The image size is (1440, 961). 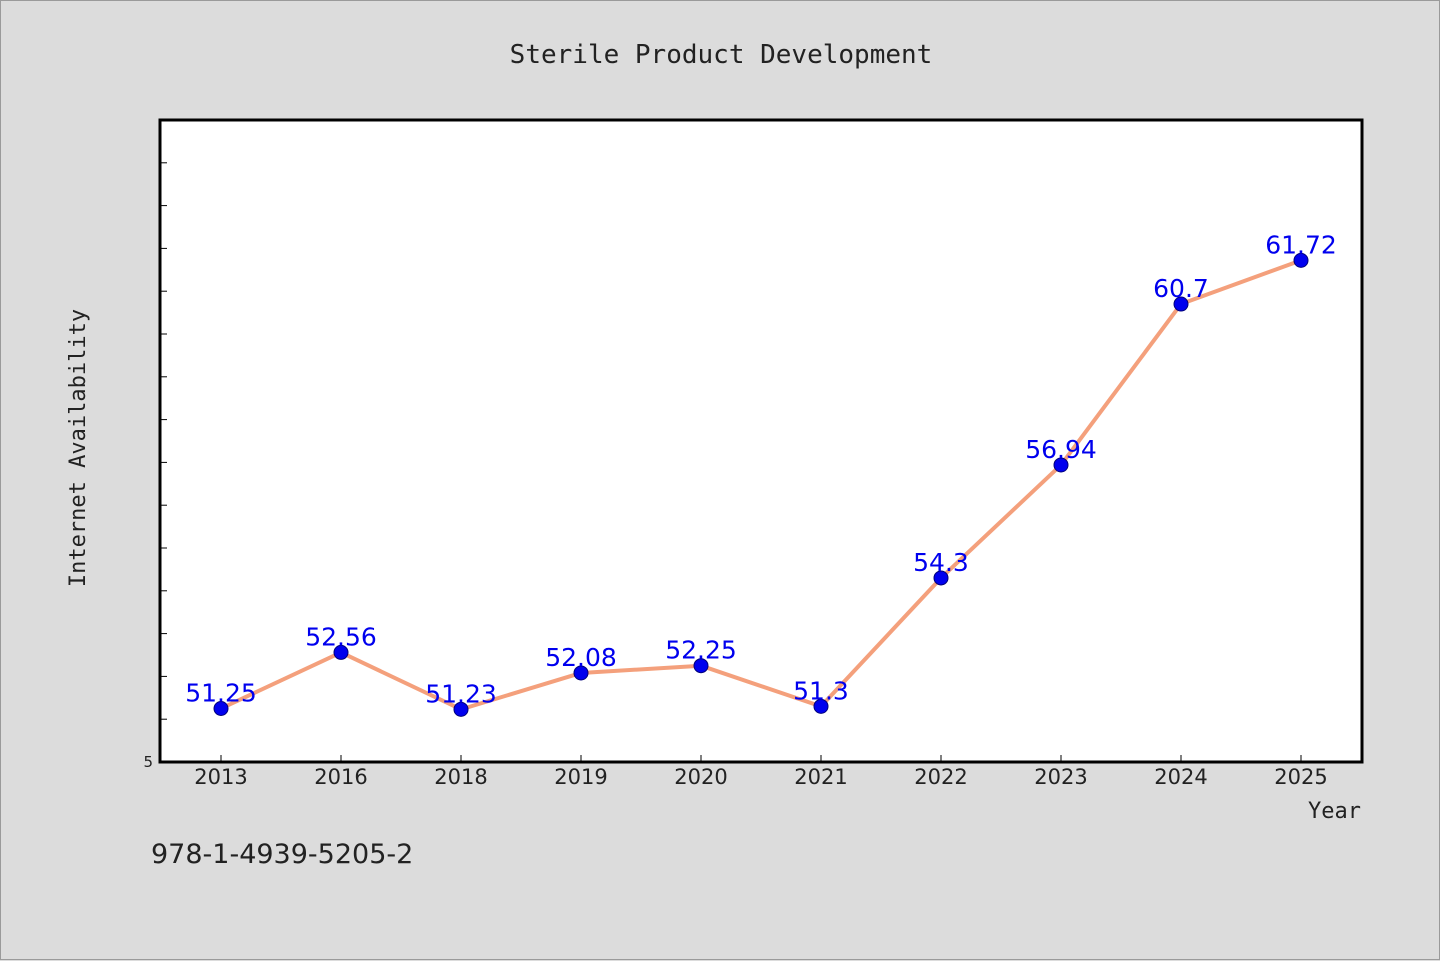 What do you see at coordinates (78, 448) in the screenshot?
I see `y-axis-label: Internet Availability` at bounding box center [78, 448].